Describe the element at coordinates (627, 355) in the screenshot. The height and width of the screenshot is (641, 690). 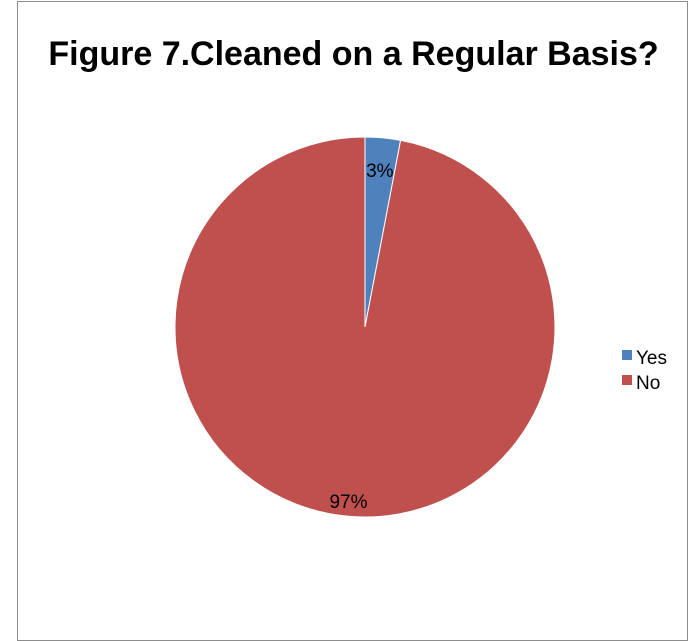
I see `legend-swatch-yes` at that location.